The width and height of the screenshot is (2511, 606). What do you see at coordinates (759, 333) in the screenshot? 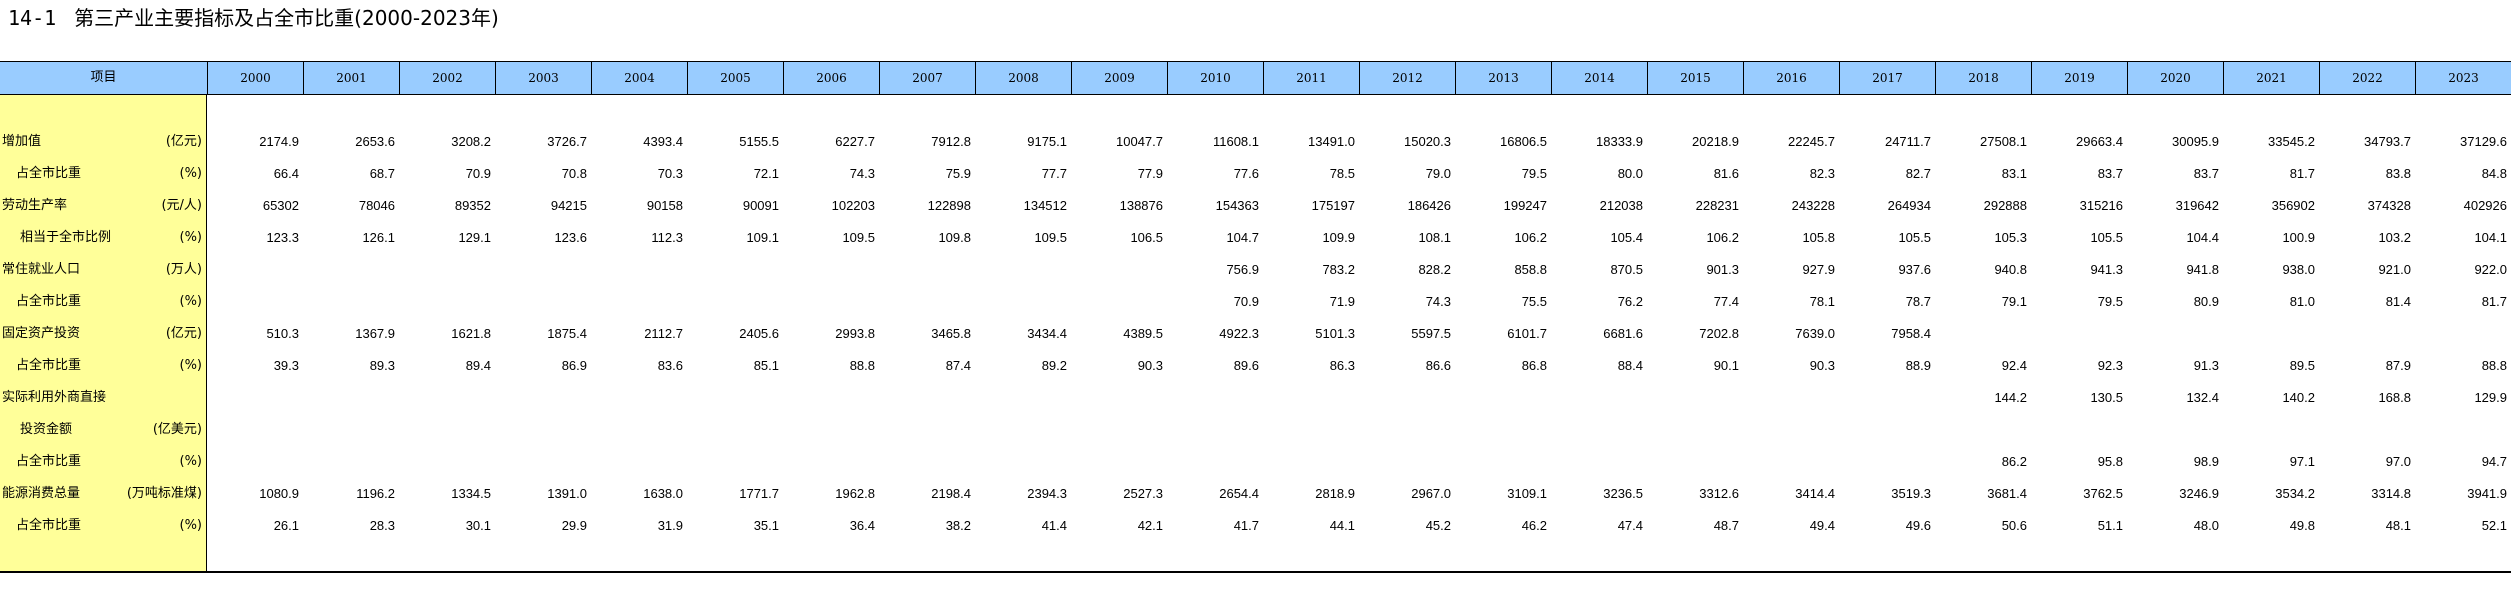
I see `table-cell: 2405.6` at bounding box center [759, 333].